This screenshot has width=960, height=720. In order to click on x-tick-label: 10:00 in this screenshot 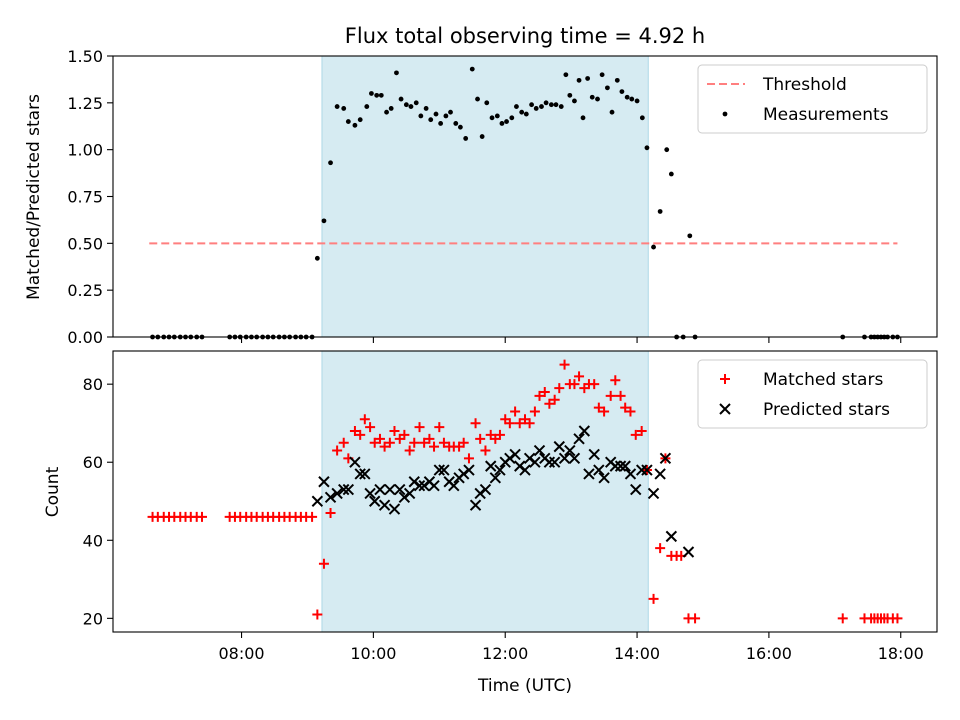, I will do `click(373, 653)`.